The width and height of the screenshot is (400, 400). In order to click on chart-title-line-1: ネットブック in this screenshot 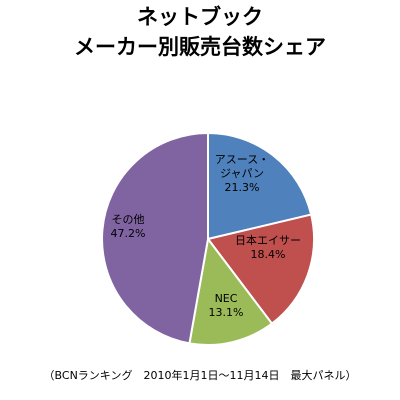, I will do `click(200, 17)`.